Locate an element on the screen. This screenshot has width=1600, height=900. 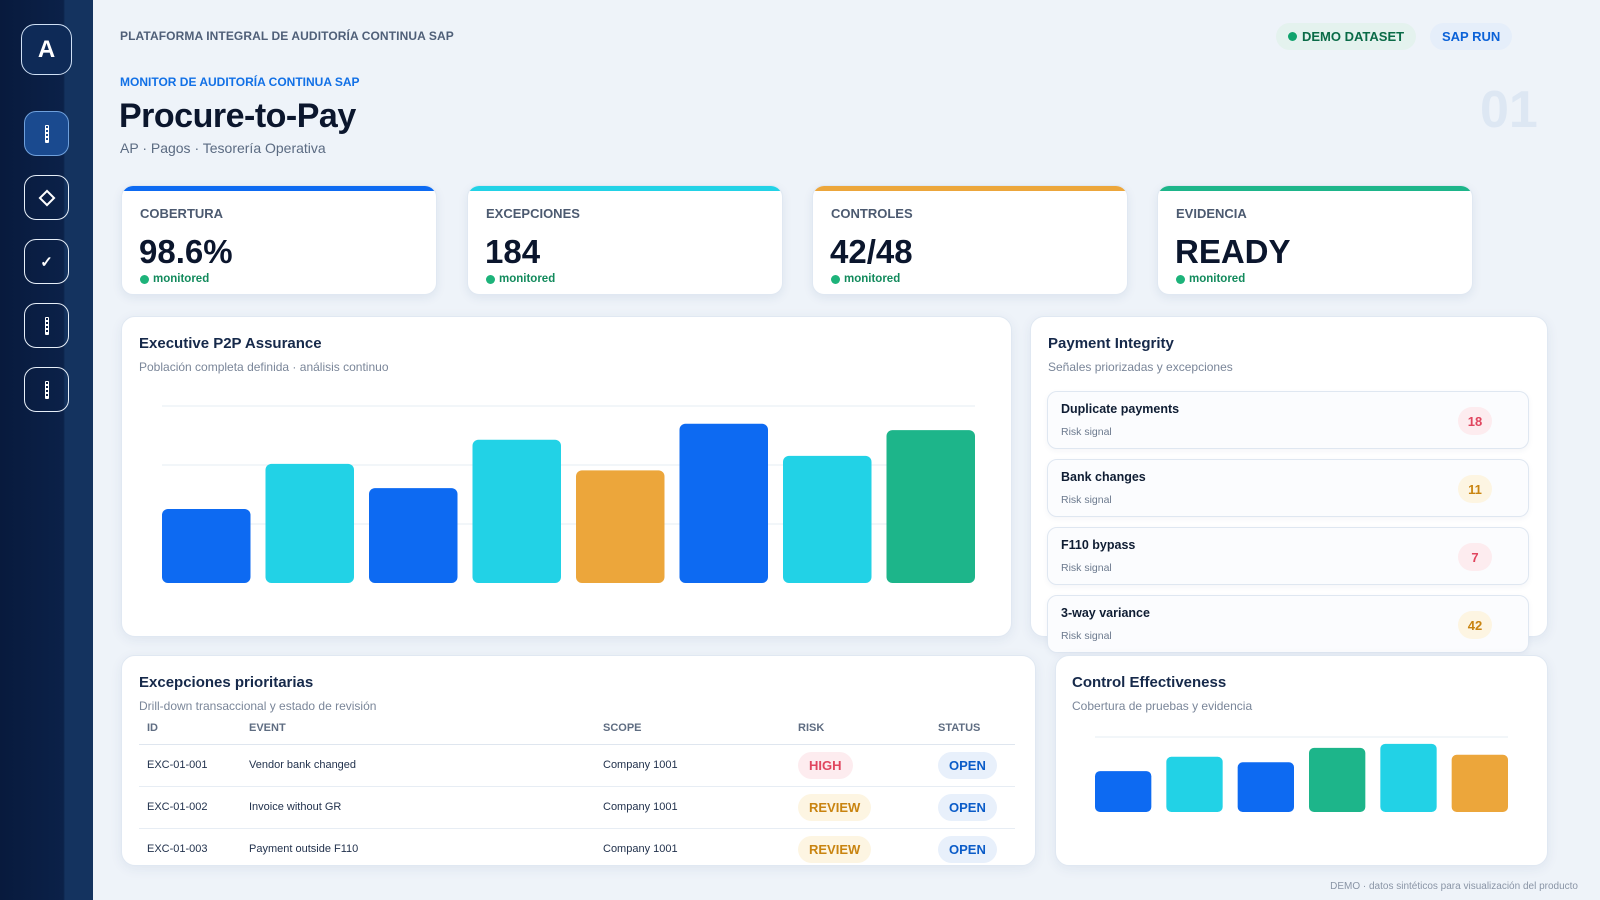
signal-name: 3-way variance is located at coordinates (1105, 613).